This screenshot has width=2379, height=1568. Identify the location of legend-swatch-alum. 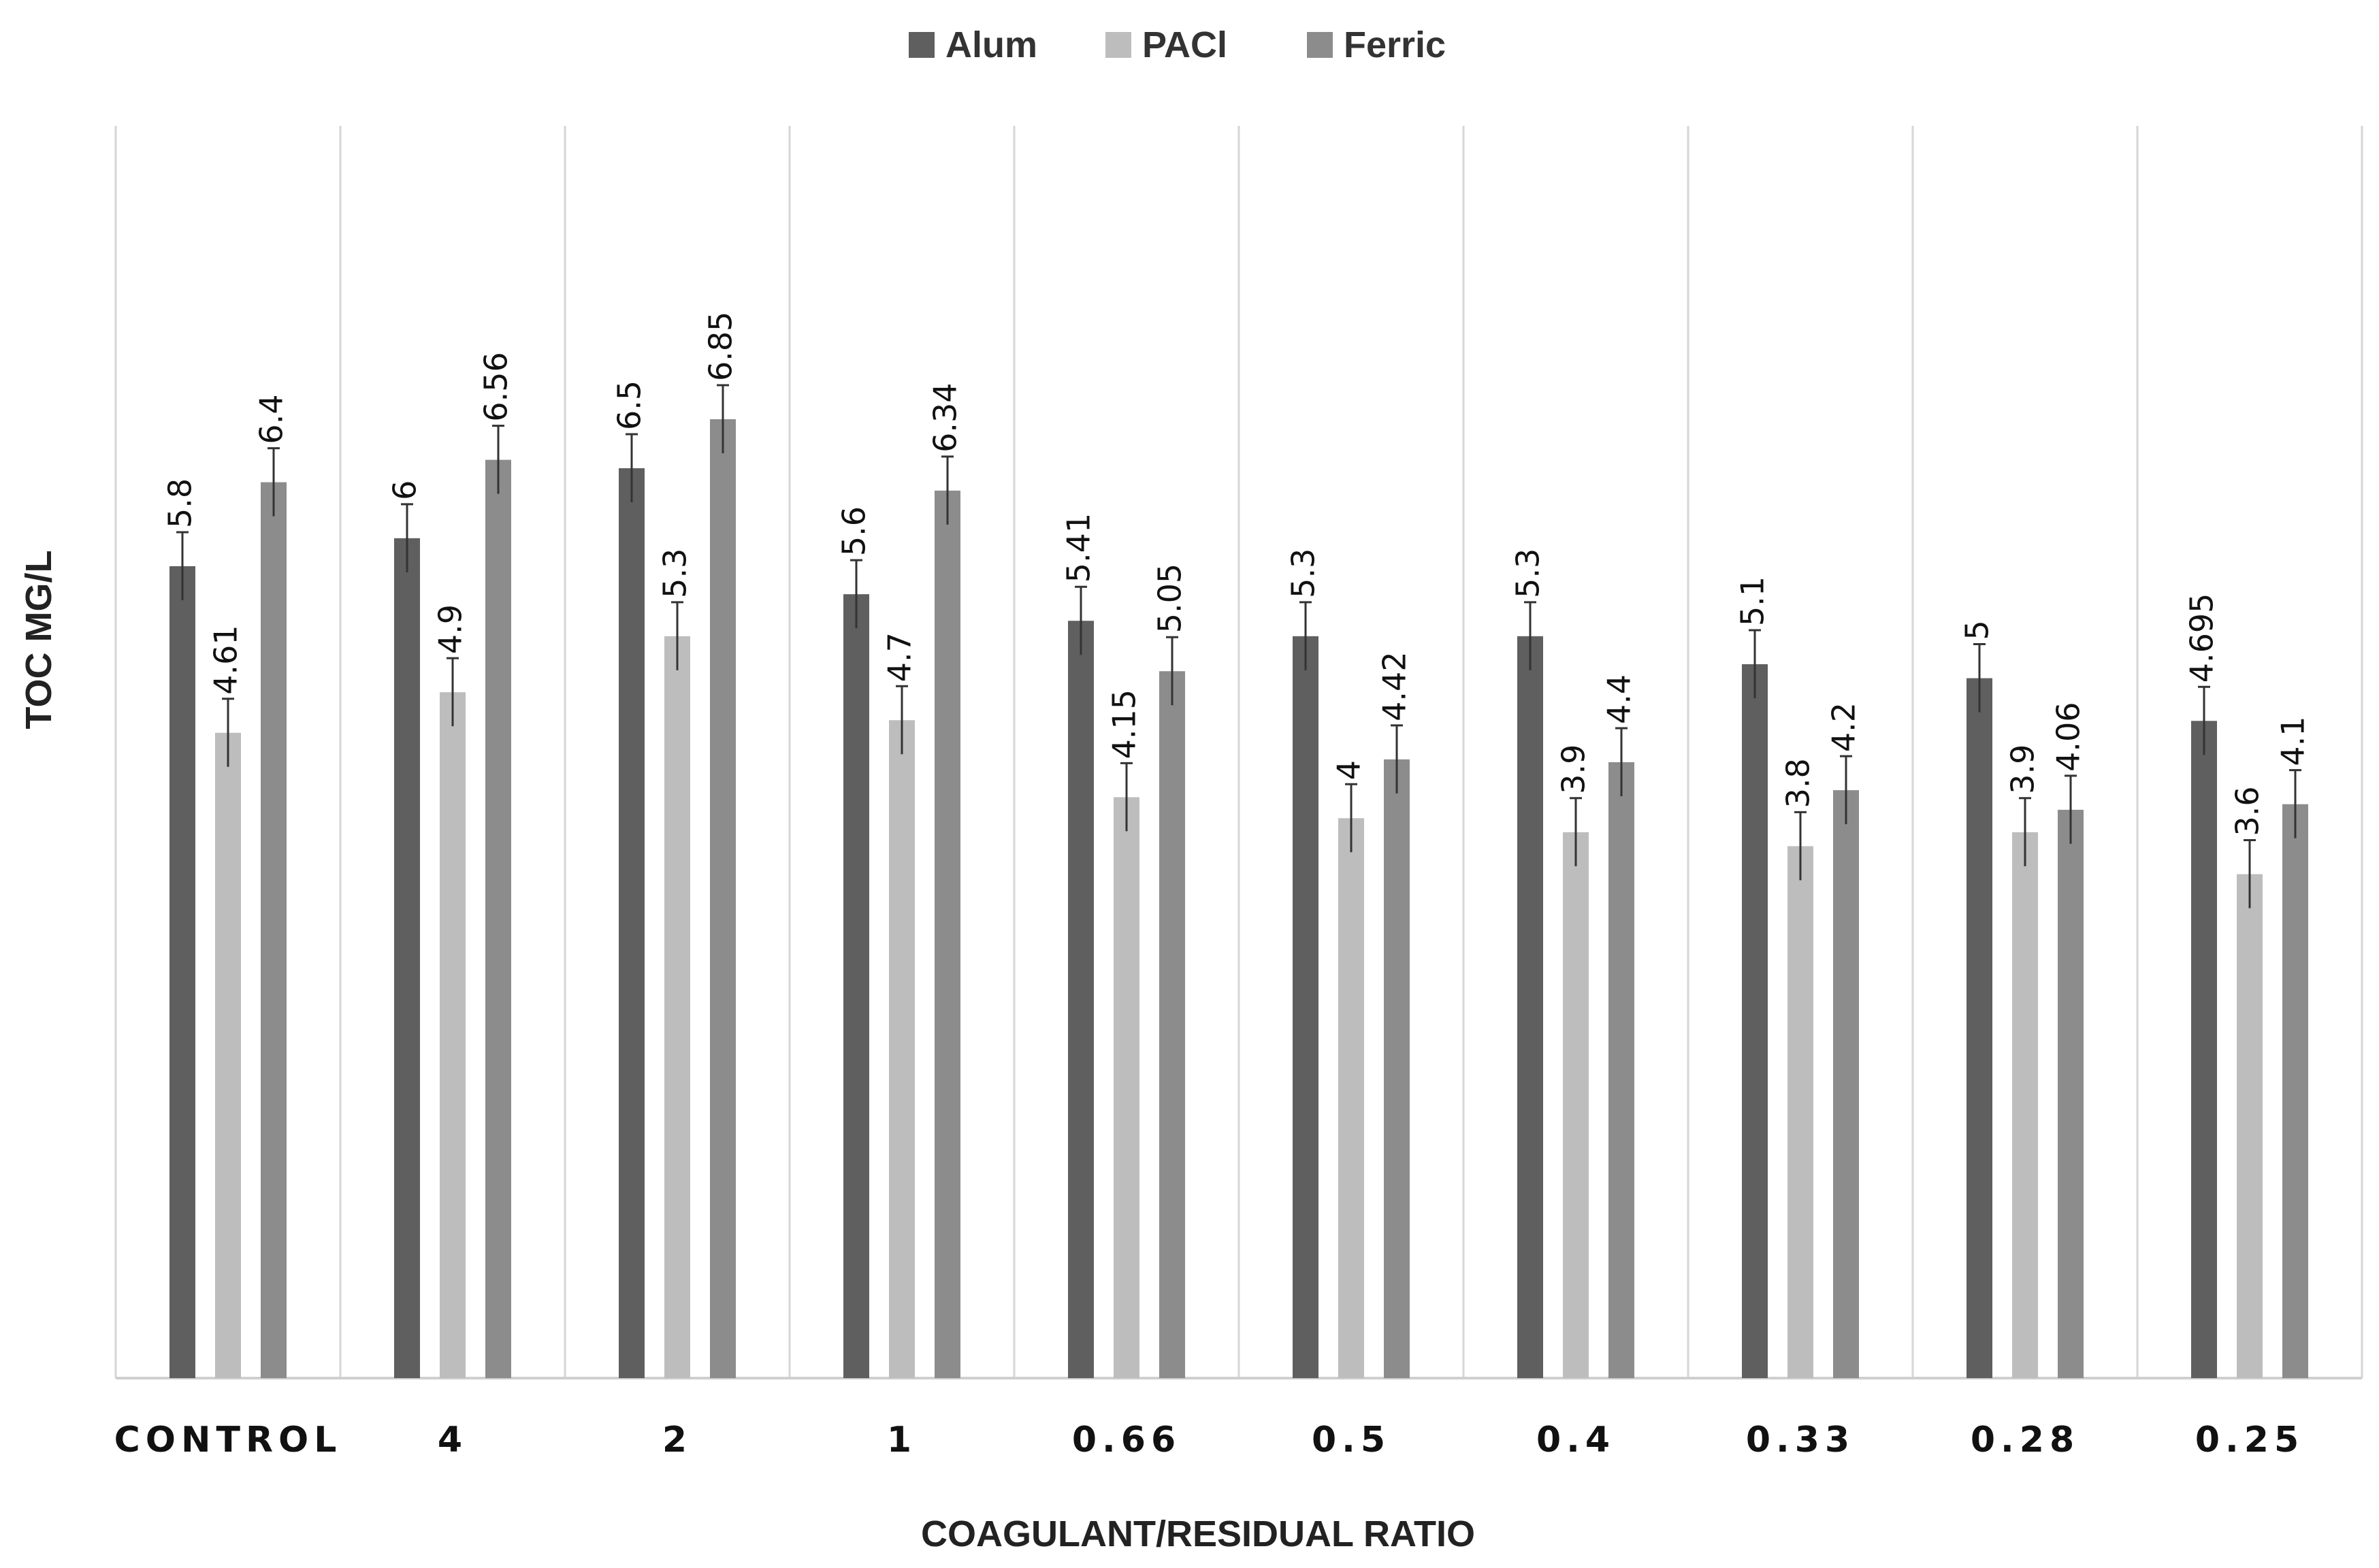
(922, 45).